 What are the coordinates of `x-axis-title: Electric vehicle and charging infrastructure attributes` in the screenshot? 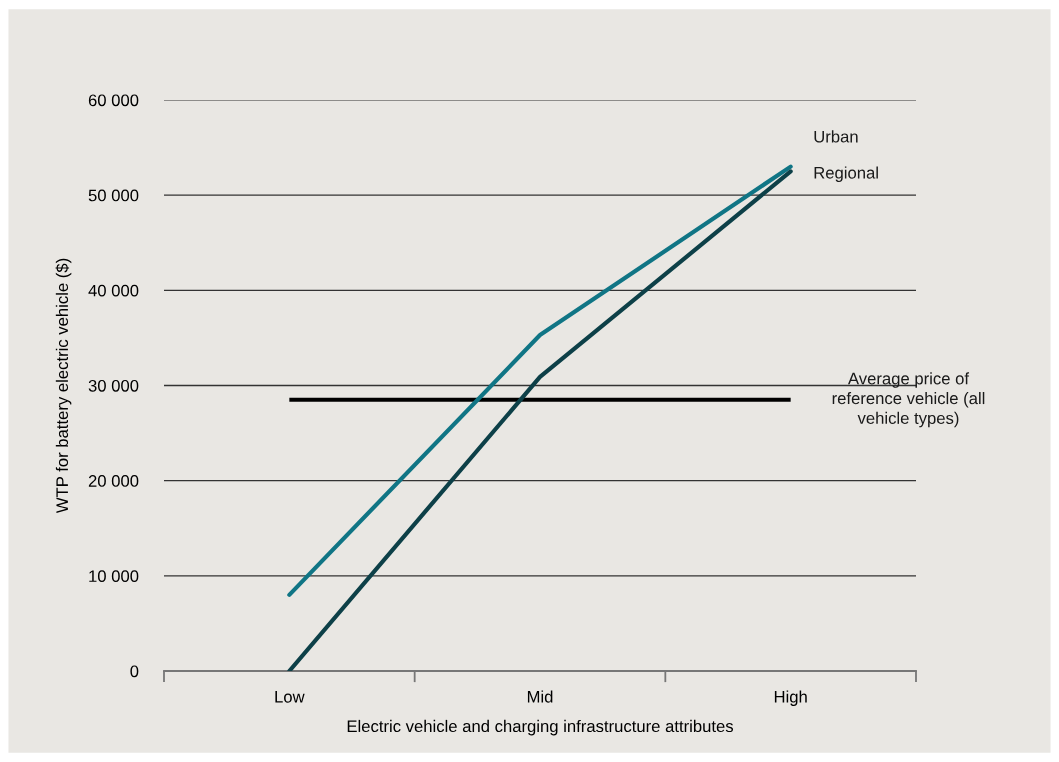 It's located at (540, 727).